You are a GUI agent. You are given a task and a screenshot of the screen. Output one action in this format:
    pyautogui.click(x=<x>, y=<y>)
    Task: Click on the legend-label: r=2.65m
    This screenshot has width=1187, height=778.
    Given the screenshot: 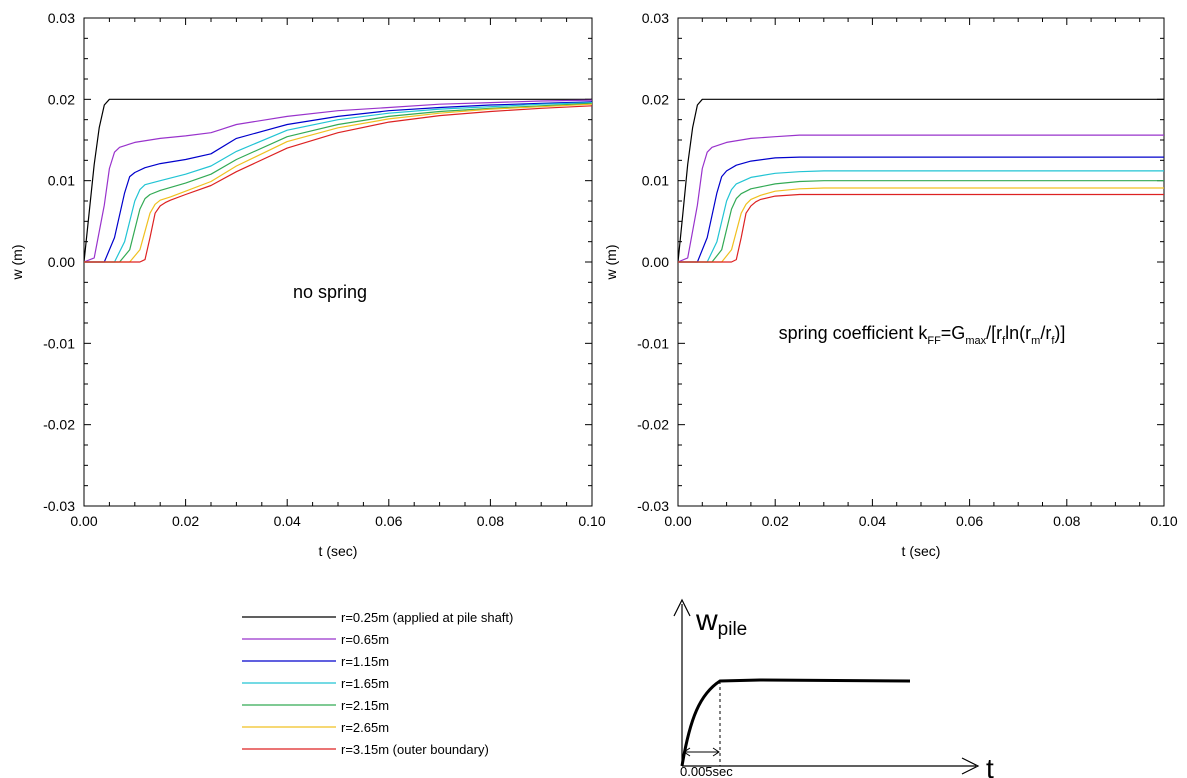 What is the action you would take?
    pyautogui.click(x=365, y=727)
    